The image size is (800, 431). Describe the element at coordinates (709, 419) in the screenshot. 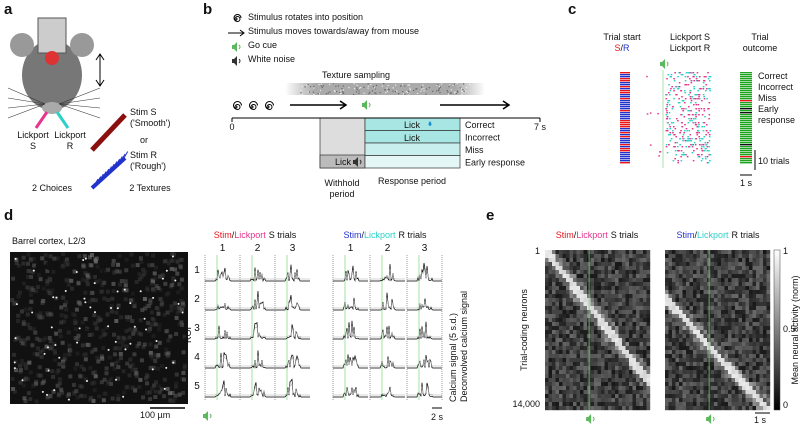

I see `speaker-icon` at that location.